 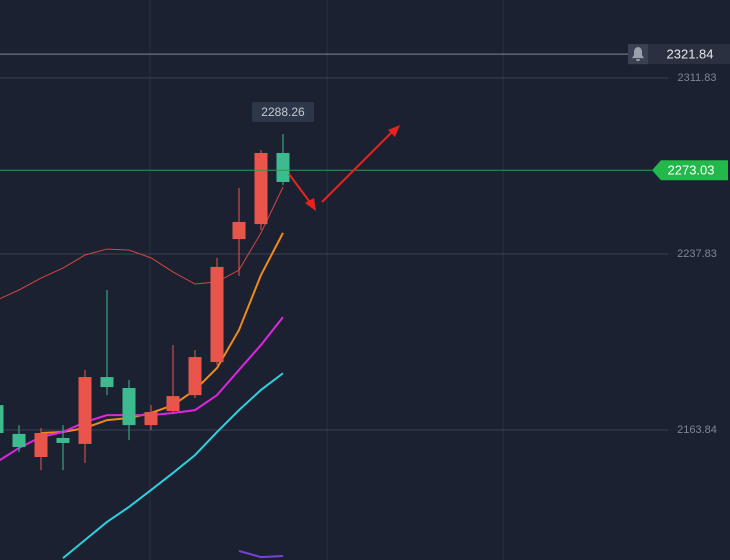 I want to click on last-price: 2273.03, so click(x=691, y=170).